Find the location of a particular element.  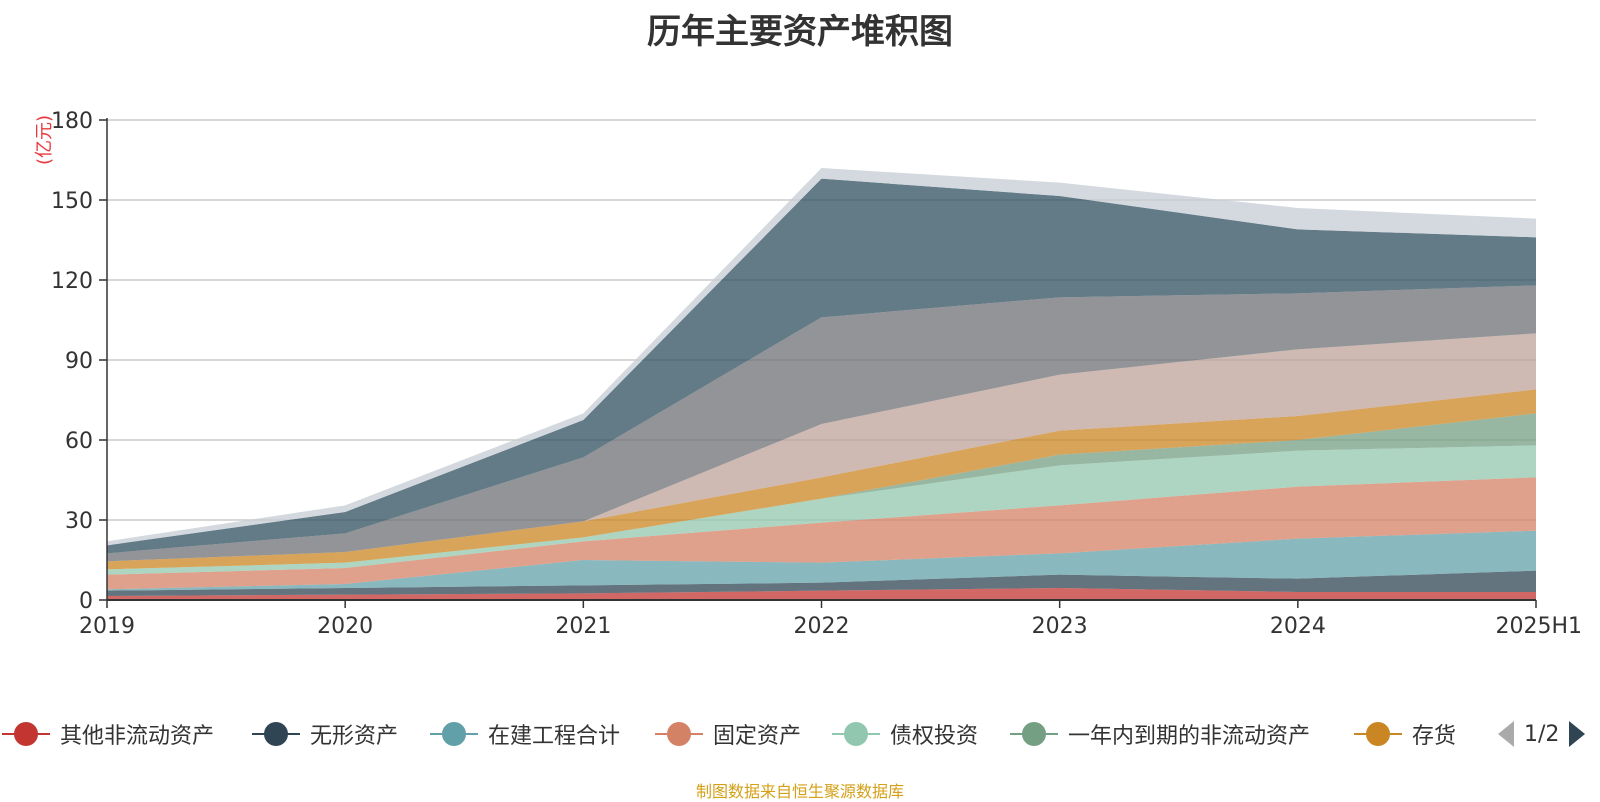

x-tick-label: 2020 is located at coordinates (345, 626).